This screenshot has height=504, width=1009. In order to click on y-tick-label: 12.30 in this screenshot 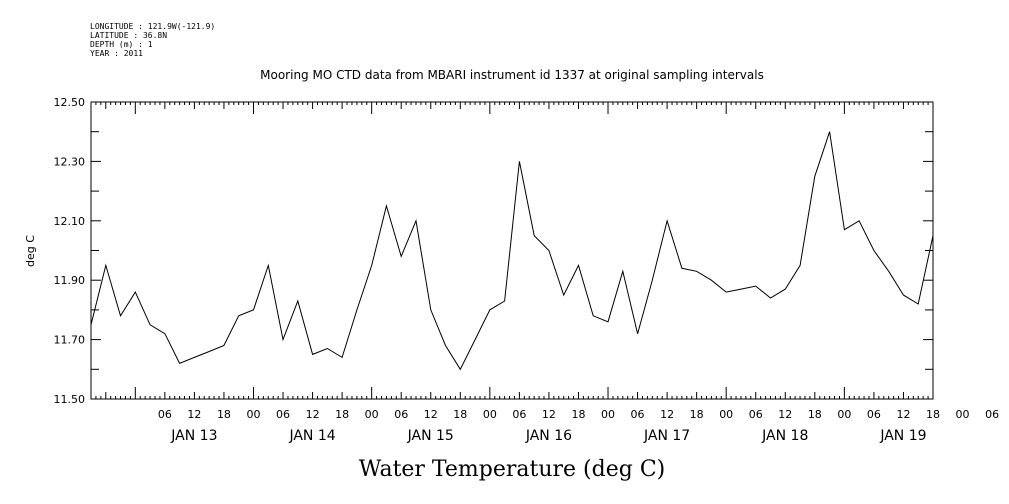, I will do `click(70, 161)`.